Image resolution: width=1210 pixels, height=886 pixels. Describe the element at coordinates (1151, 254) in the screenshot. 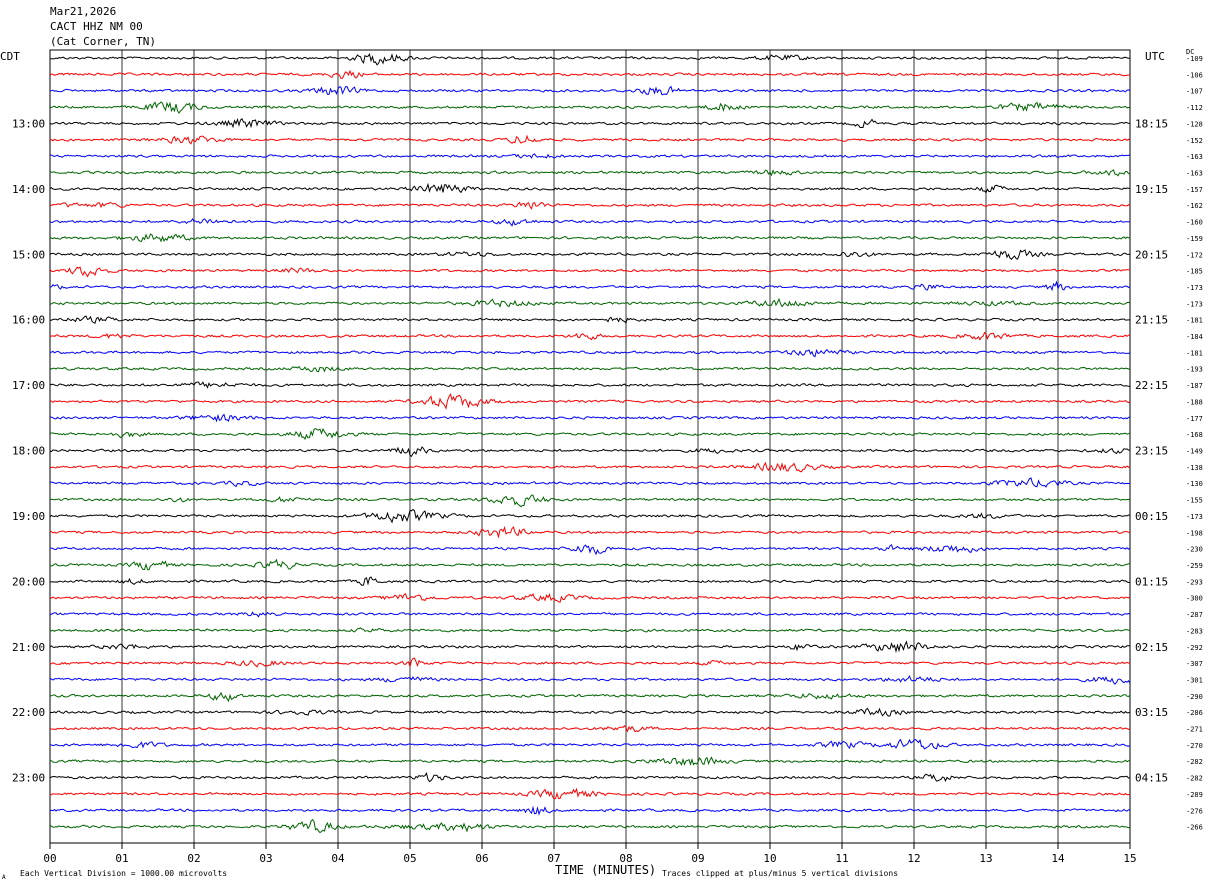

I see `utc-hour-label: 20:15` at that location.